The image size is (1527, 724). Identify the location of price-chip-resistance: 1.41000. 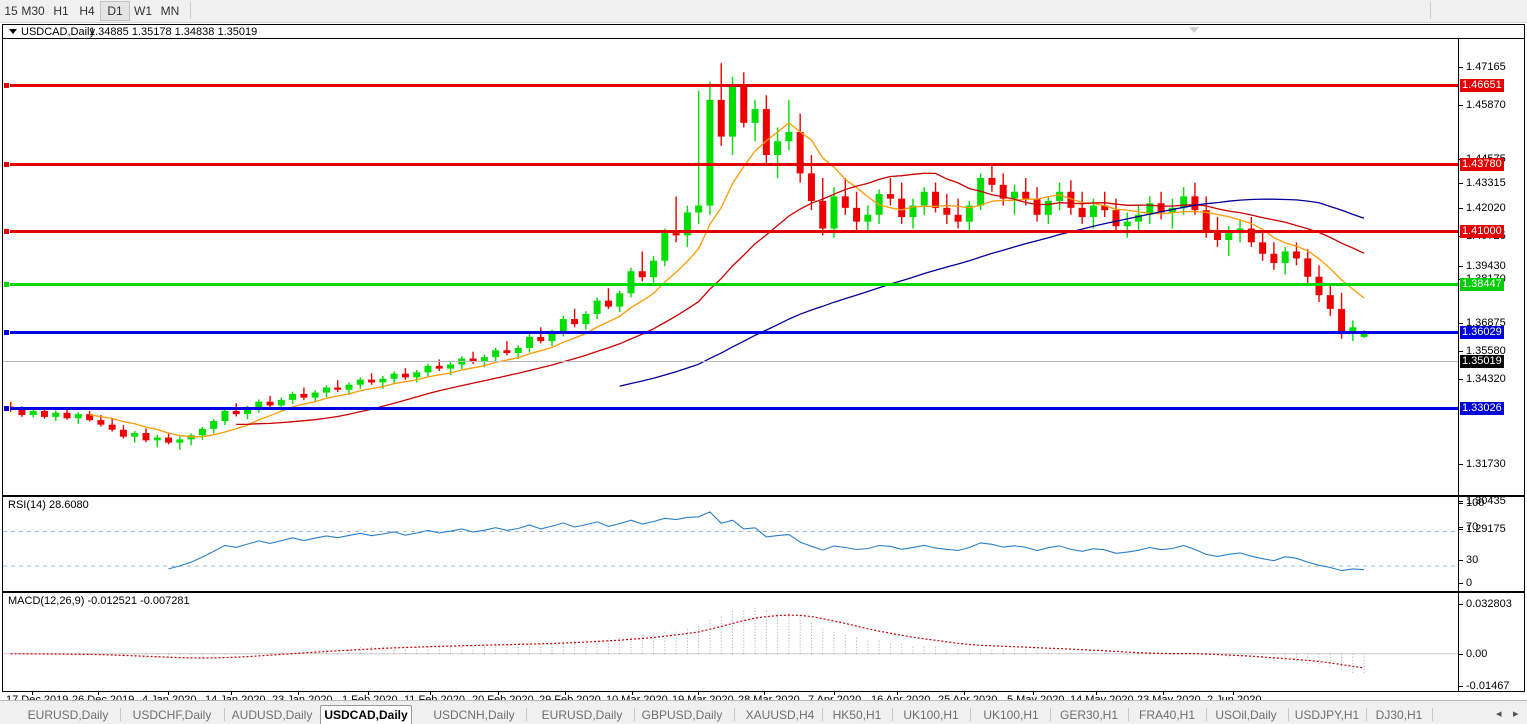
(1482, 231).